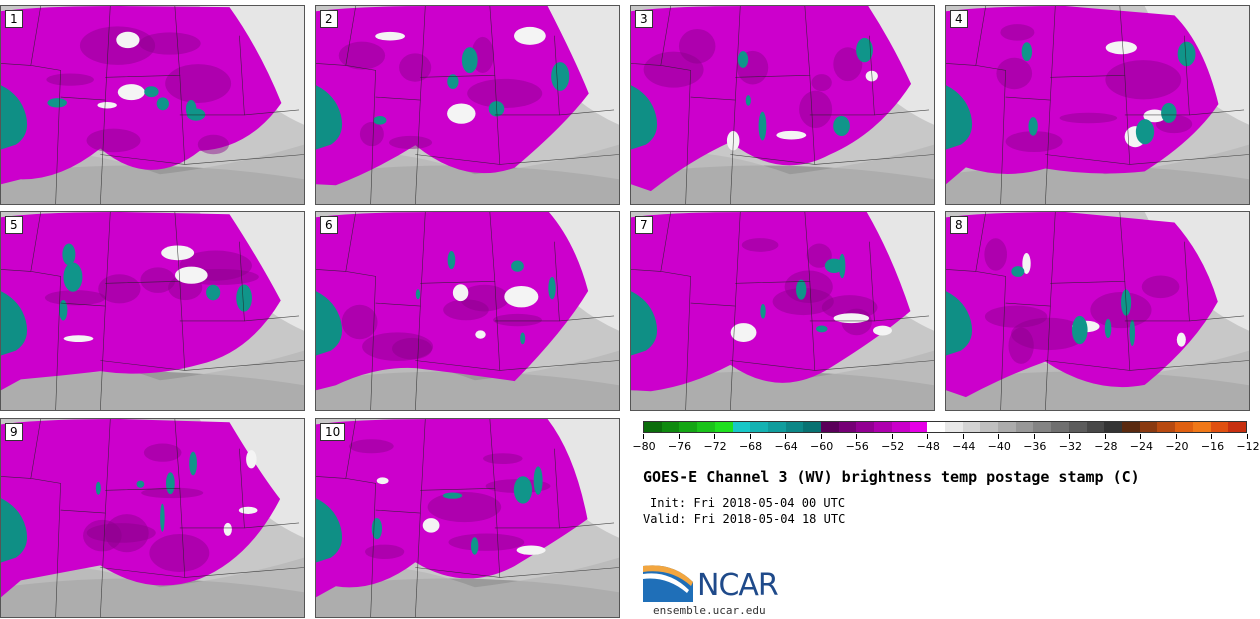  I want to click on panel-number: 9, so click(14, 432).